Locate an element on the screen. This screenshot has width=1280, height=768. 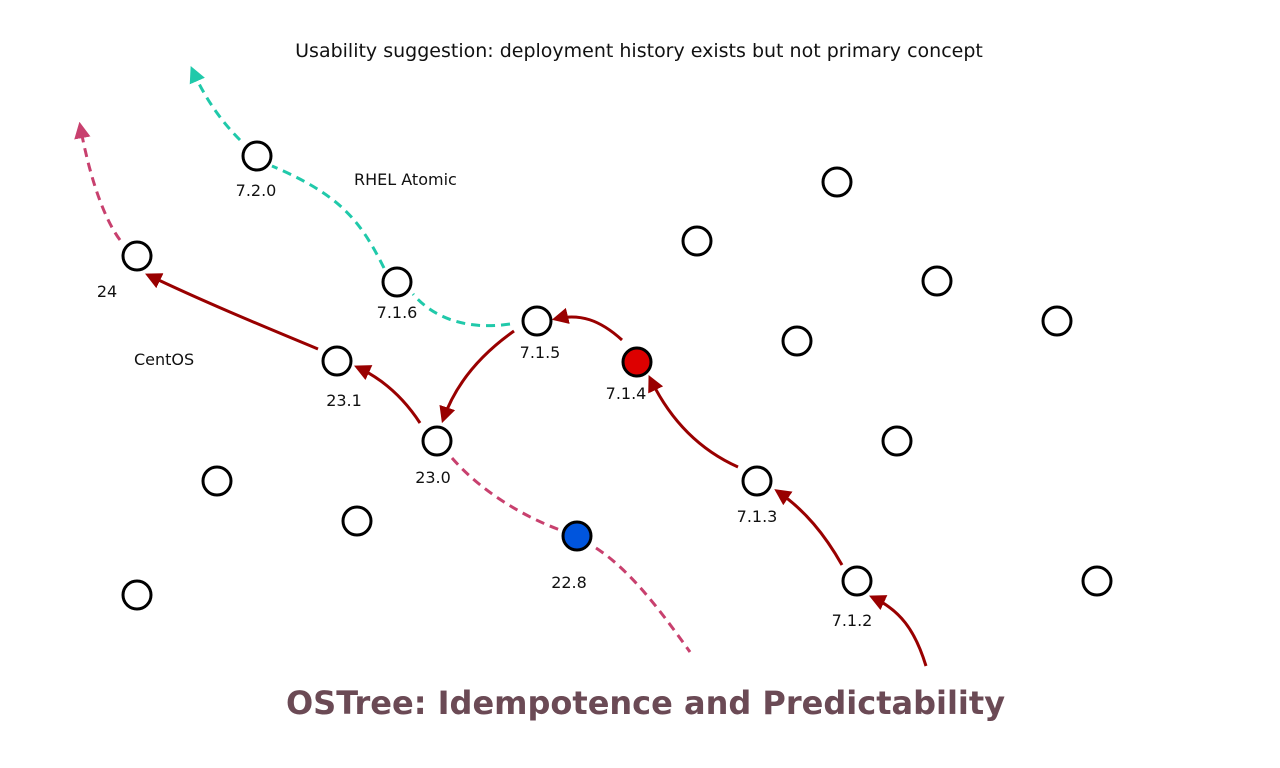
centos-228-to-origin-dashed-edge is located at coordinates (643, 599).